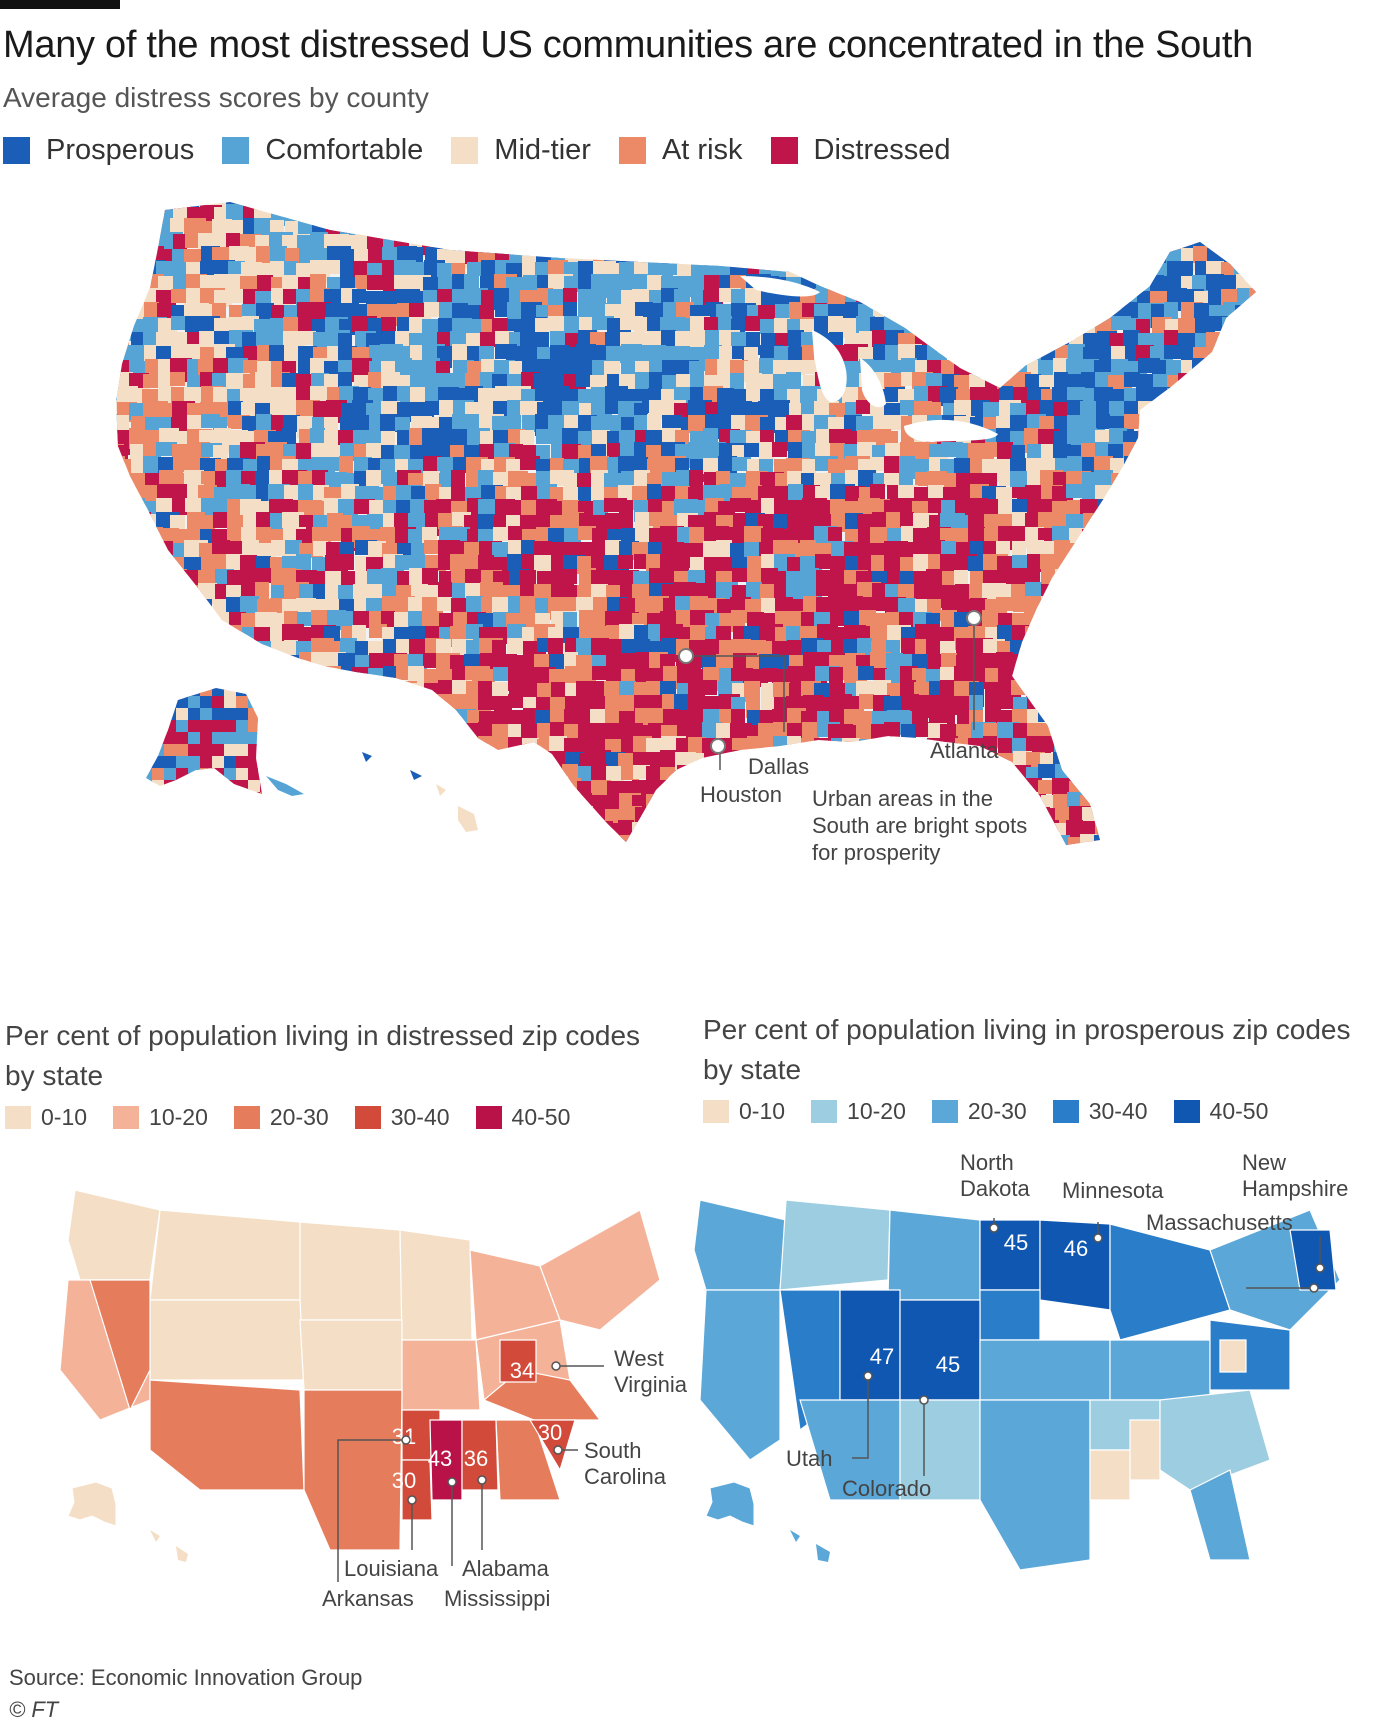 This screenshot has height=1723, width=1383. Describe the element at coordinates (1016, 1242) in the screenshot. I see `state-value-north-dakota: 45` at that location.